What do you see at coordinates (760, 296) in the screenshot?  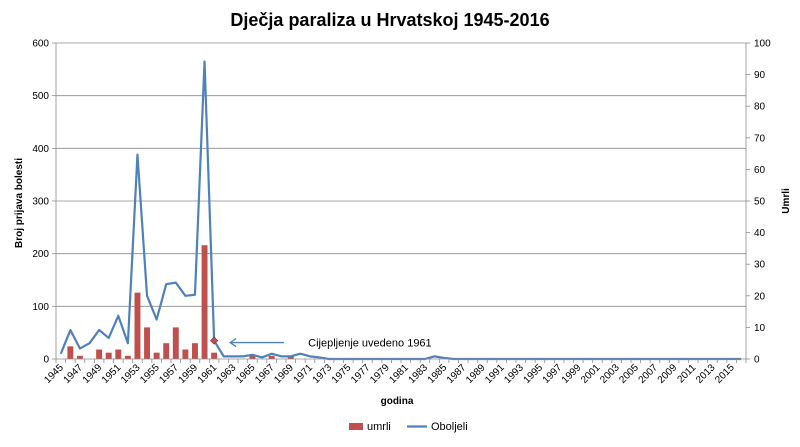 I see `y2-tick-label: 20` at bounding box center [760, 296].